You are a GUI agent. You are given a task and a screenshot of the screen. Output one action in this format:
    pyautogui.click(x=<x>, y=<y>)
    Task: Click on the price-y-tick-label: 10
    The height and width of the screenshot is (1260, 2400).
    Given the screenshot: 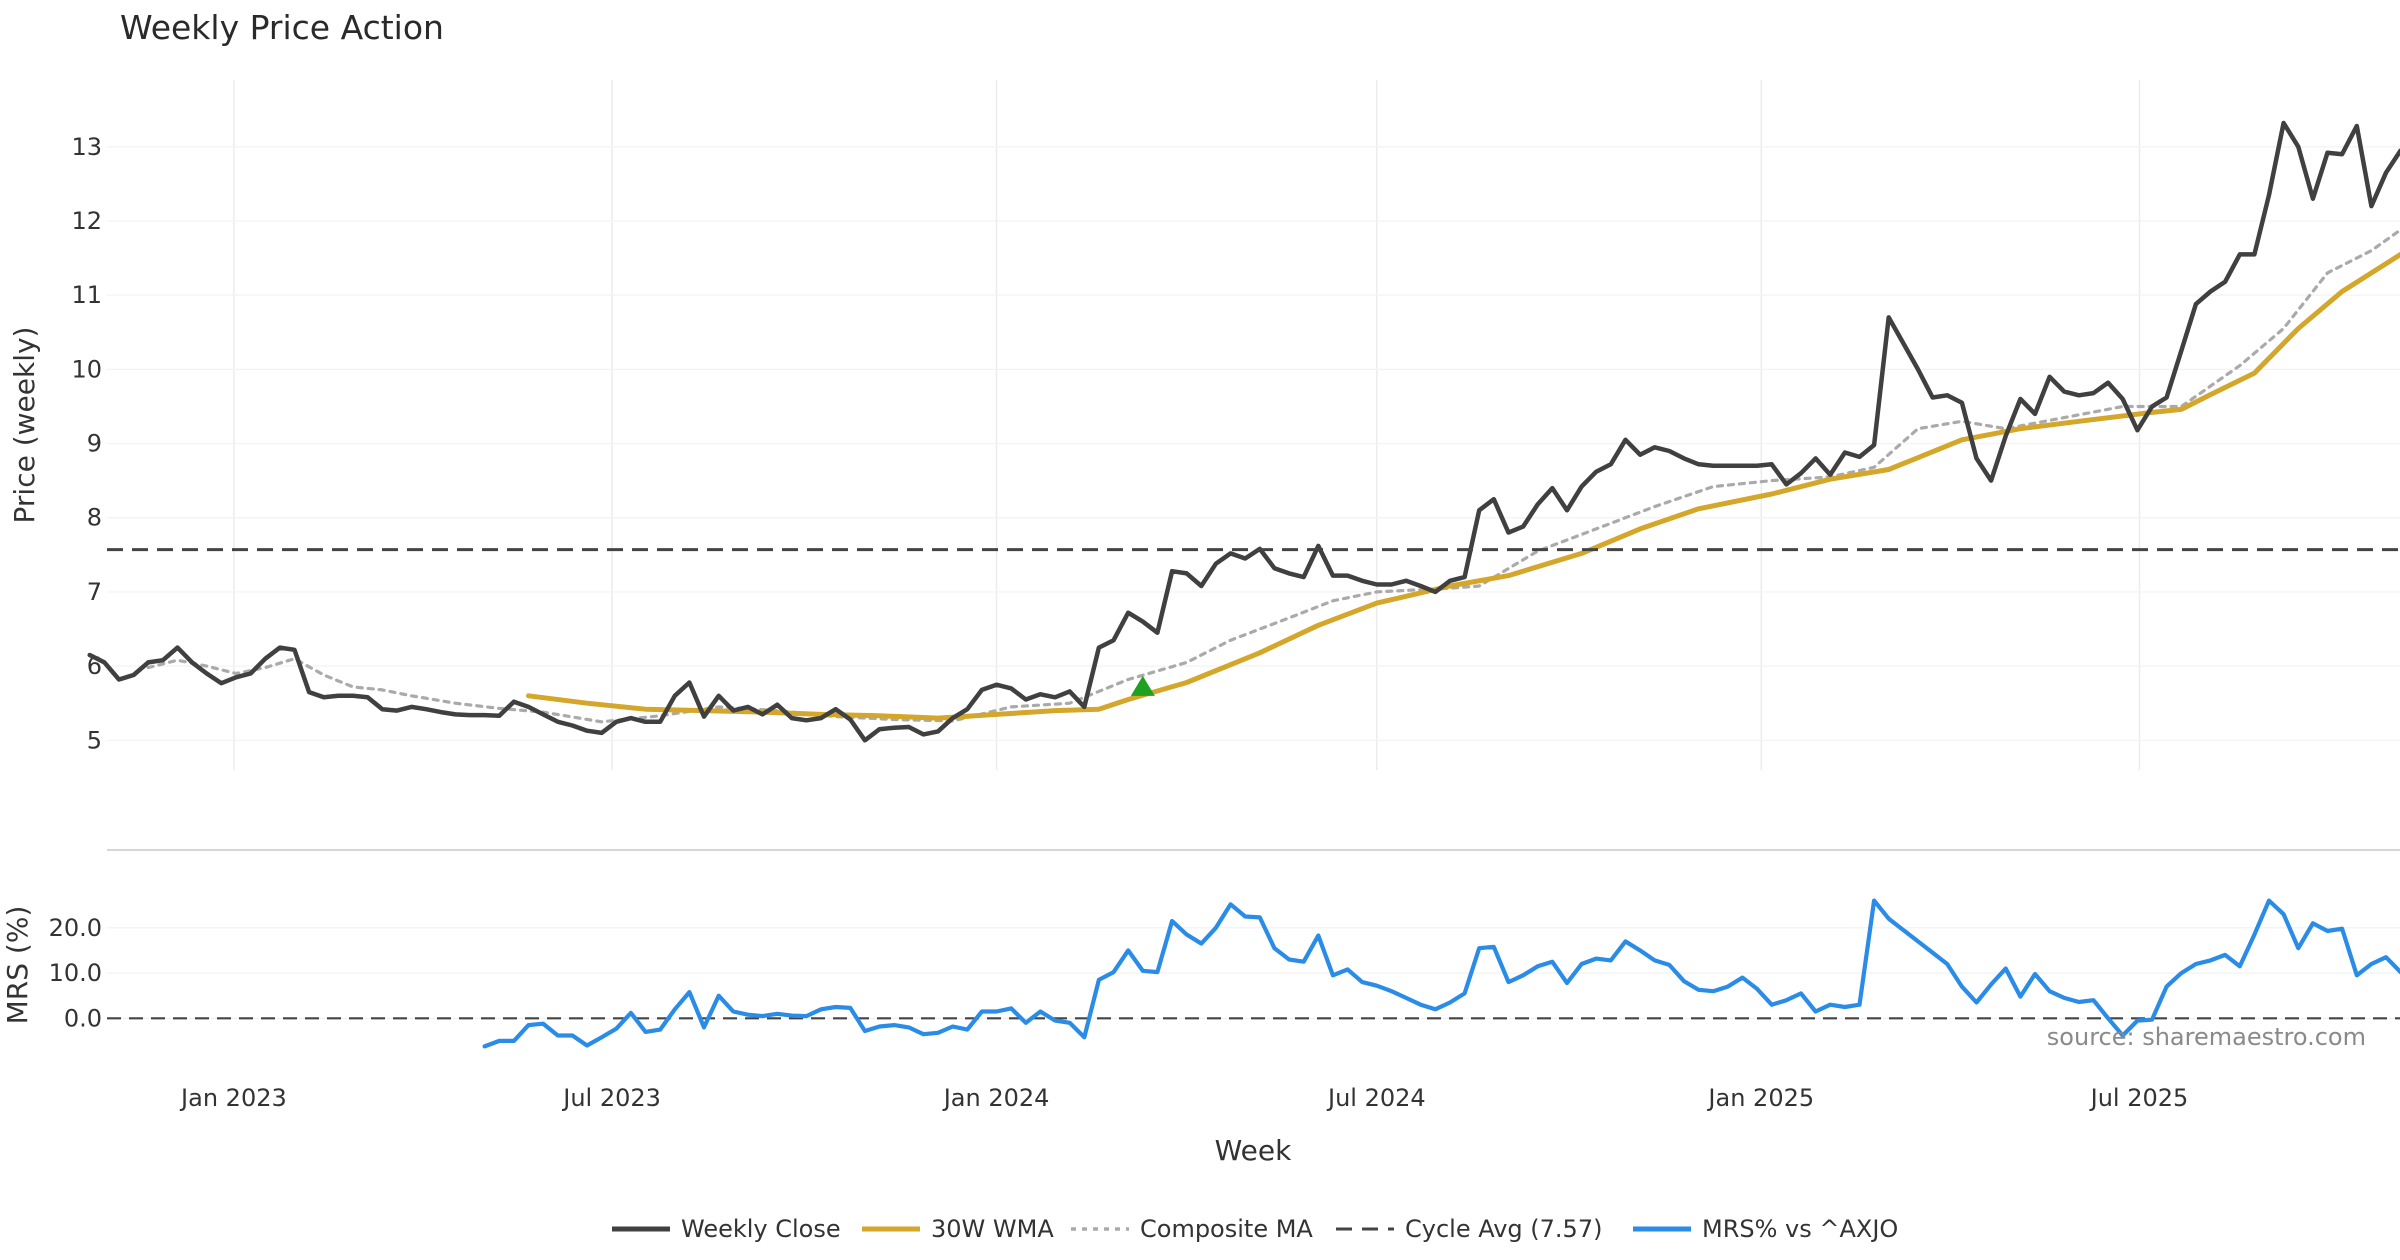 What is the action you would take?
    pyautogui.click(x=86, y=369)
    